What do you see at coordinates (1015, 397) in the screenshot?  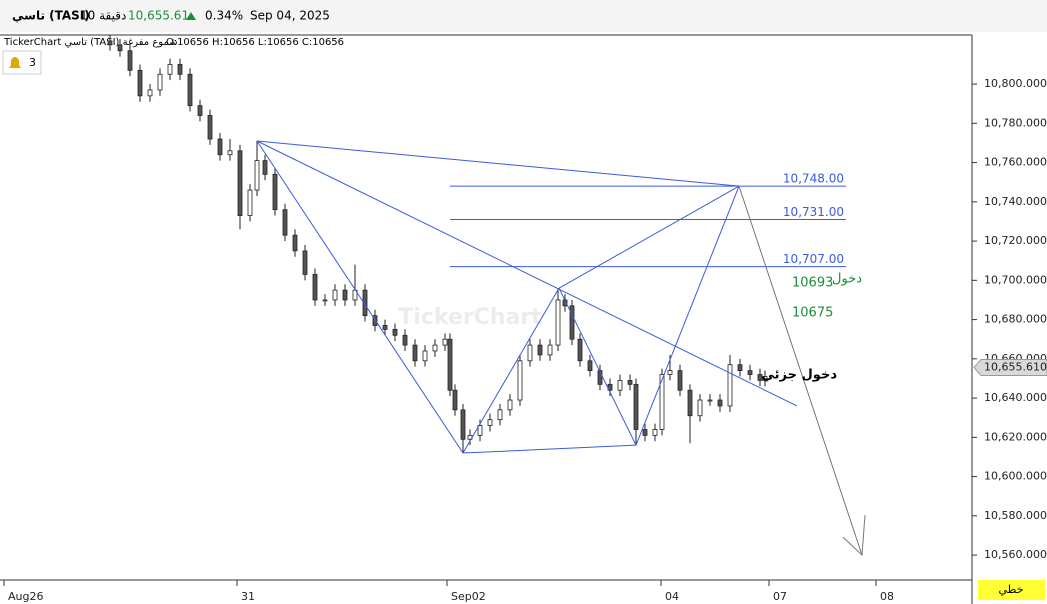 I see `y-tick-label: 10,640.0000` at bounding box center [1015, 397].